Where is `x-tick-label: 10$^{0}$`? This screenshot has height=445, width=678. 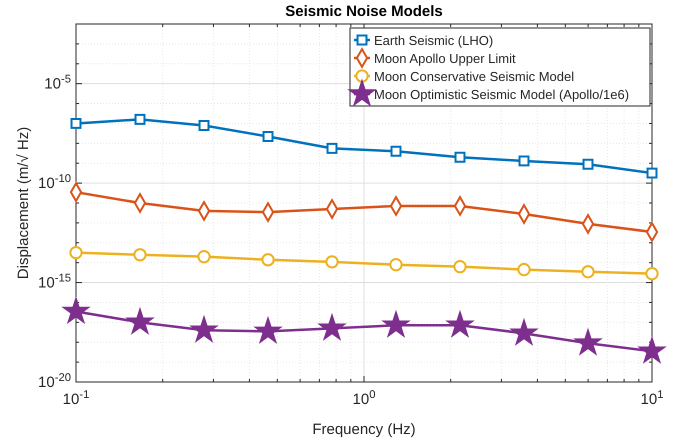
x-tick-label: 10$^{0}$ is located at coordinates (364, 398).